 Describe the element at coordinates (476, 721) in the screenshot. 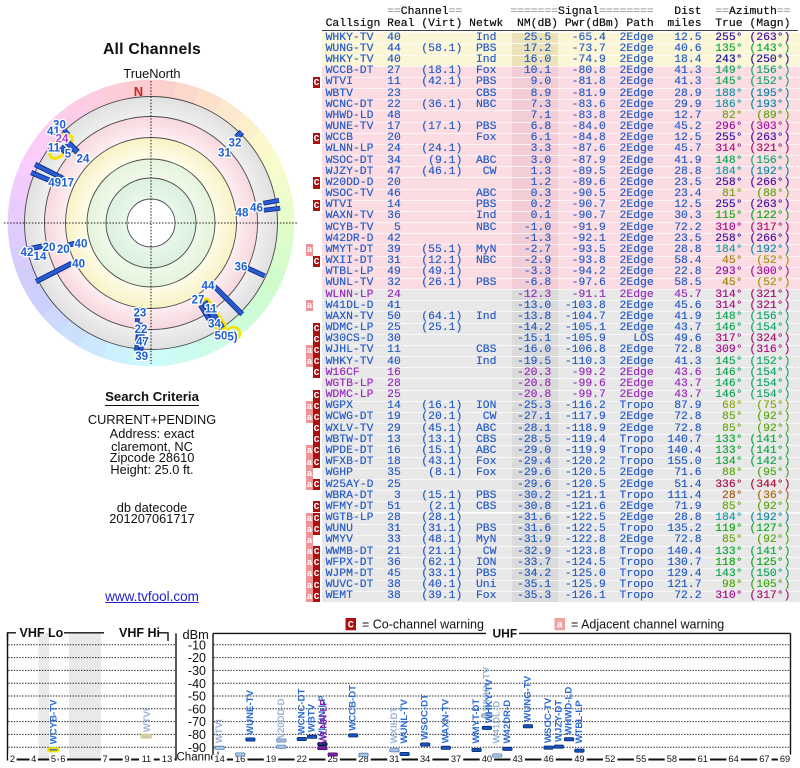

I see `svg-text: WMYT-DT` at that location.